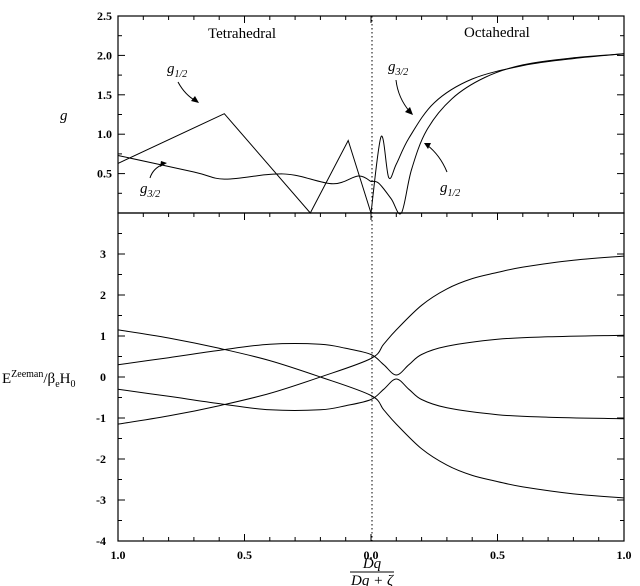 Image resolution: width=640 pixels, height=586 pixels. What do you see at coordinates (104, 55) in the screenshot?
I see `upper-ytick-label: 2.0` at bounding box center [104, 55].